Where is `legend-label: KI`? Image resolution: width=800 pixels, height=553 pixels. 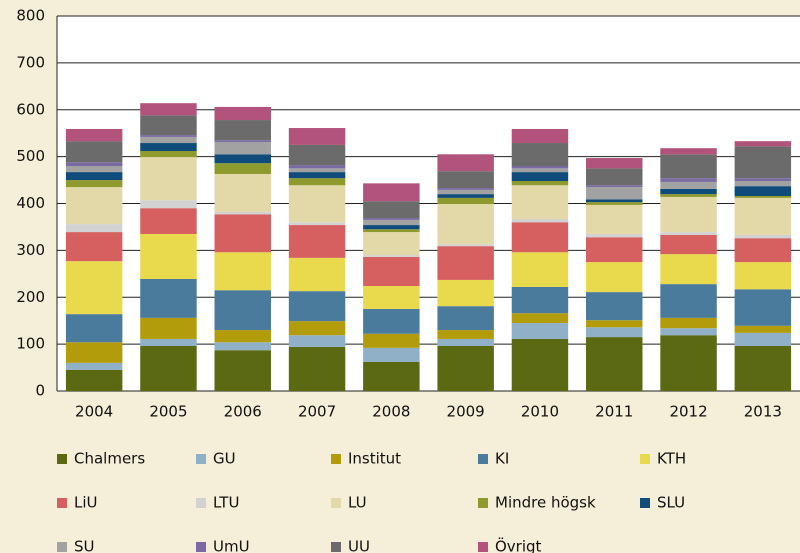
legend-label: KI is located at coordinates (502, 459).